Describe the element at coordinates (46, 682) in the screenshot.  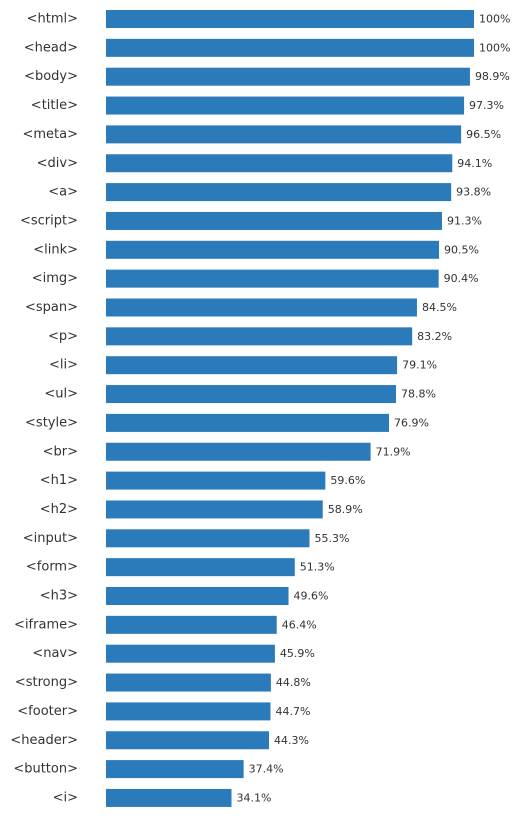
I see `category-label: <strong>` at that location.